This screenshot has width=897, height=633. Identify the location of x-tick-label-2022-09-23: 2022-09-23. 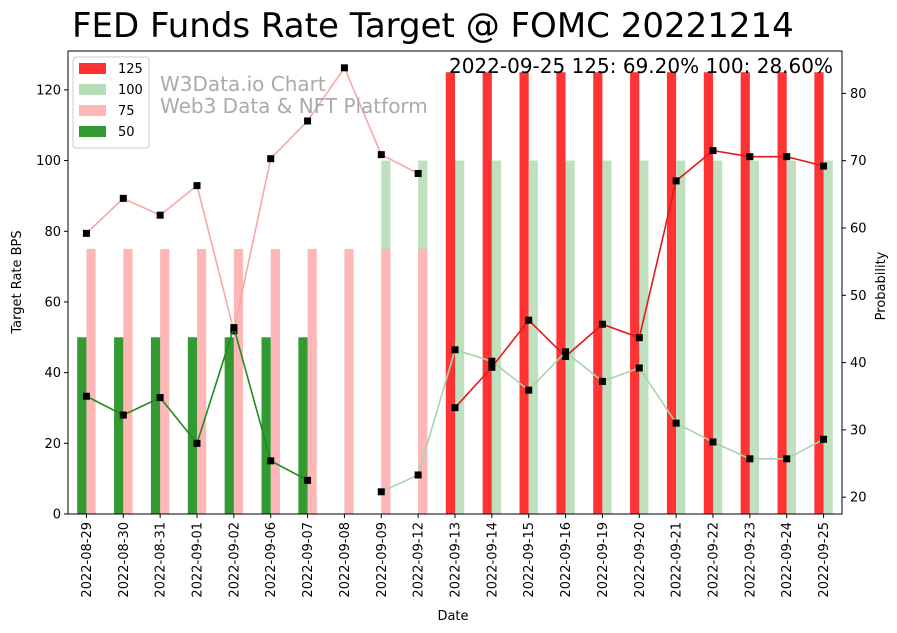
(750, 560).